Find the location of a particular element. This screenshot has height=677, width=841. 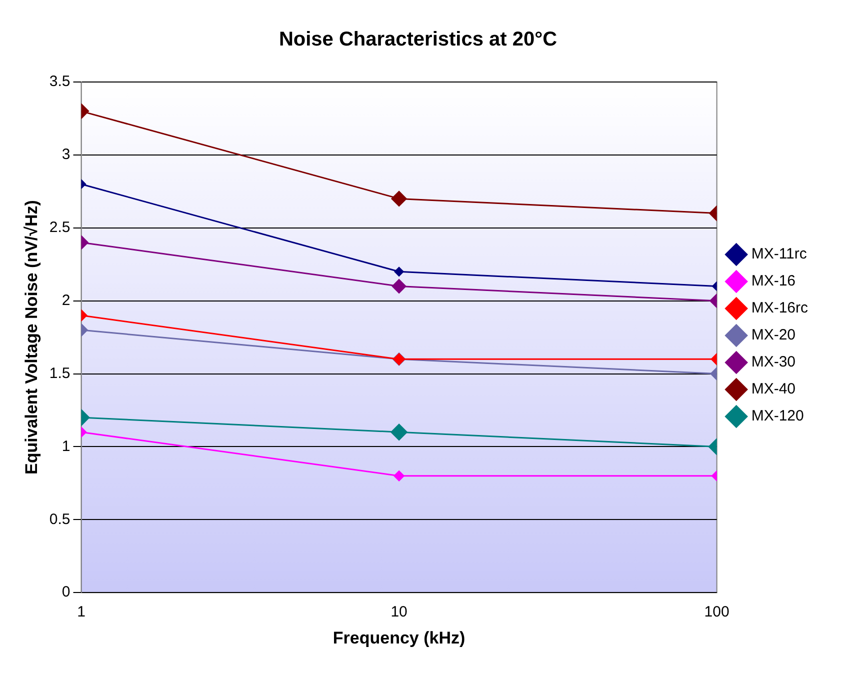

legend-label: MX-16rc is located at coordinates (779, 308).